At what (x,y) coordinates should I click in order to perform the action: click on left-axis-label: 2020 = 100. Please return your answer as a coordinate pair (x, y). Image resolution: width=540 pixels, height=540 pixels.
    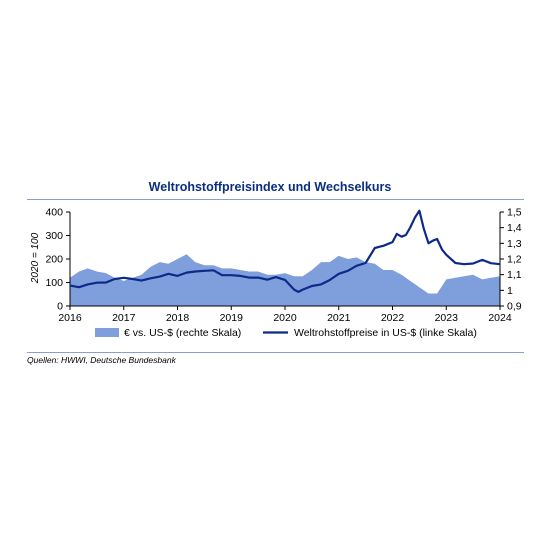
    Looking at the image, I should click on (35, 258).